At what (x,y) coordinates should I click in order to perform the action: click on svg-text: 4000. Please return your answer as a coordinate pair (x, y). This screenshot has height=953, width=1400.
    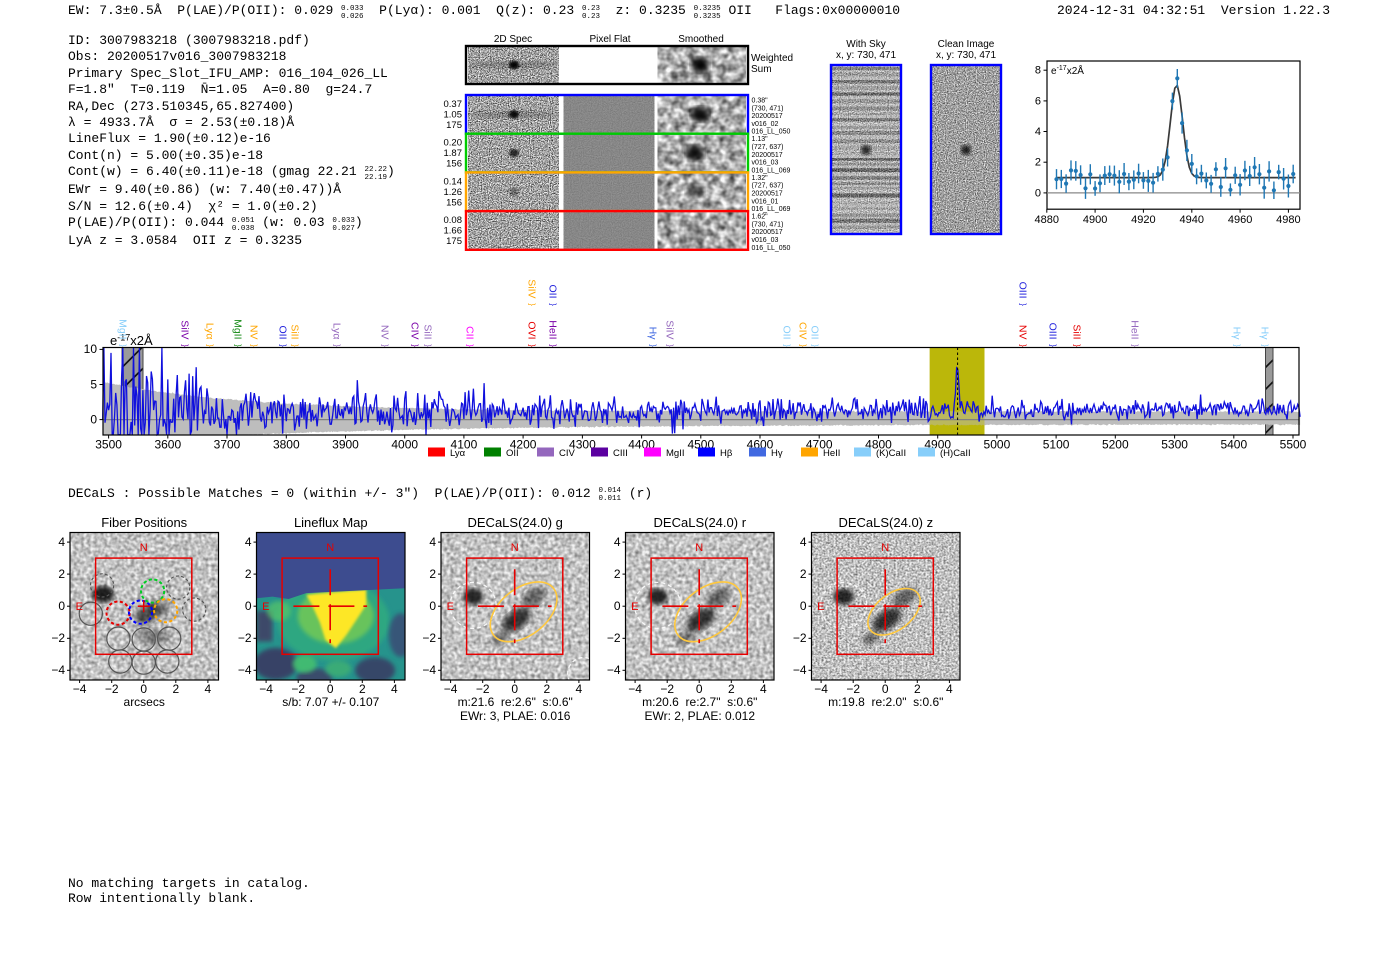
    Looking at the image, I should click on (404, 445).